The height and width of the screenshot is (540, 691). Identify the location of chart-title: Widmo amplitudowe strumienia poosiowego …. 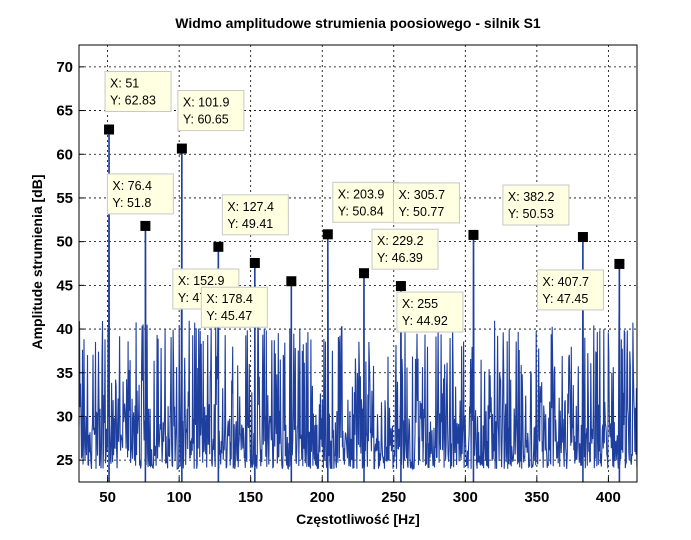
(358, 23).